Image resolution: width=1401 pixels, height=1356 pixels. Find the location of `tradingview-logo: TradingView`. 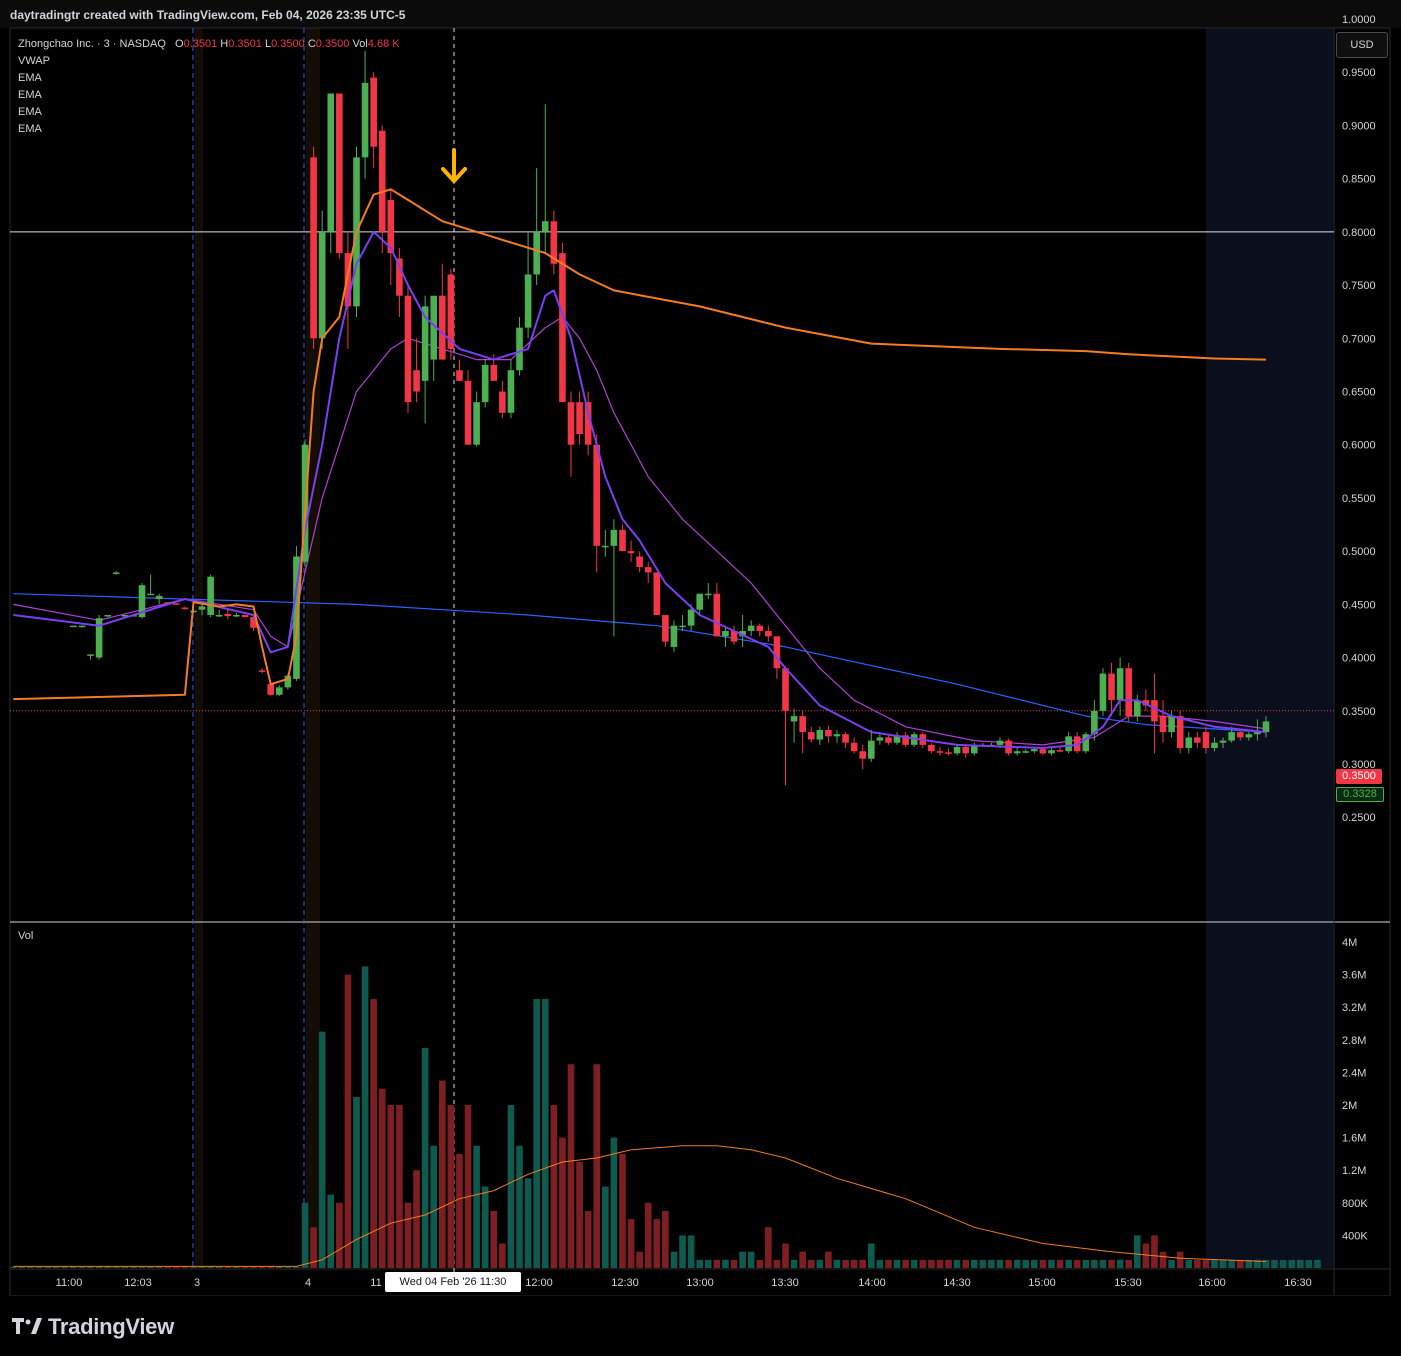

tradingview-logo: TradingView is located at coordinates (93, 1327).